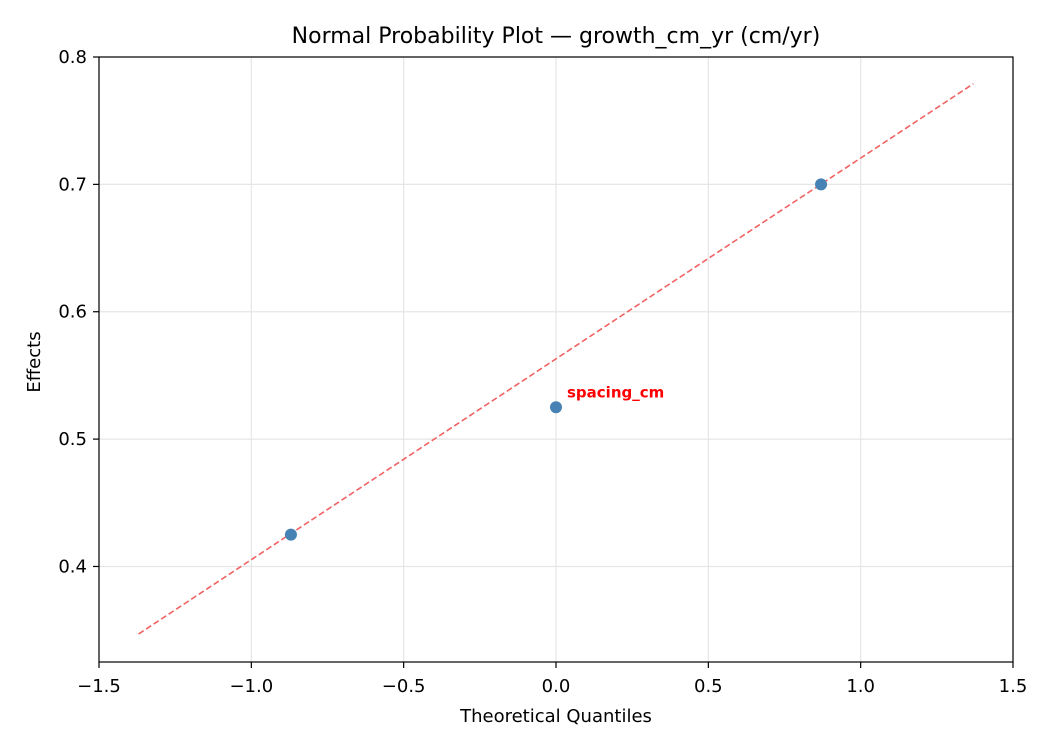  Describe the element at coordinates (72, 312) in the screenshot. I see `y-tick-label-2: 0.6` at that location.